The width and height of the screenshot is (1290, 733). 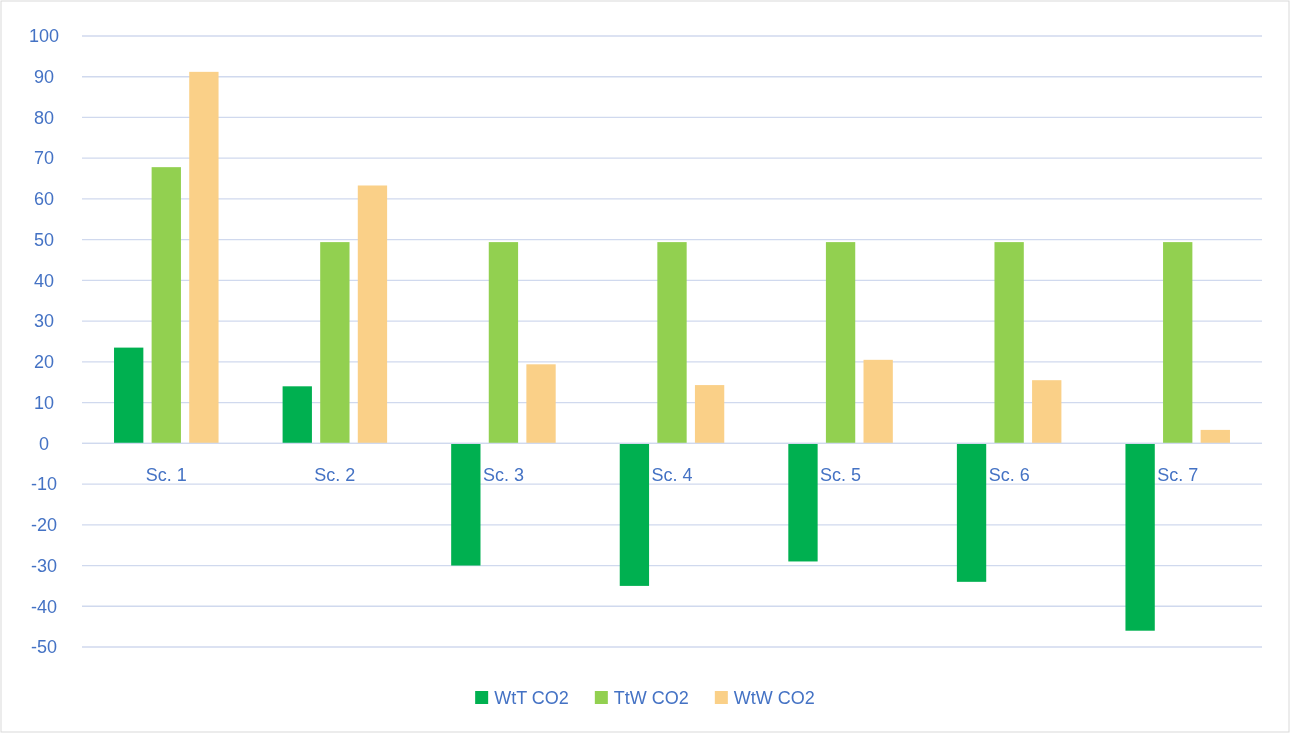 What do you see at coordinates (1009, 475) in the screenshot?
I see `x-tick-label: Sc. 6` at bounding box center [1009, 475].